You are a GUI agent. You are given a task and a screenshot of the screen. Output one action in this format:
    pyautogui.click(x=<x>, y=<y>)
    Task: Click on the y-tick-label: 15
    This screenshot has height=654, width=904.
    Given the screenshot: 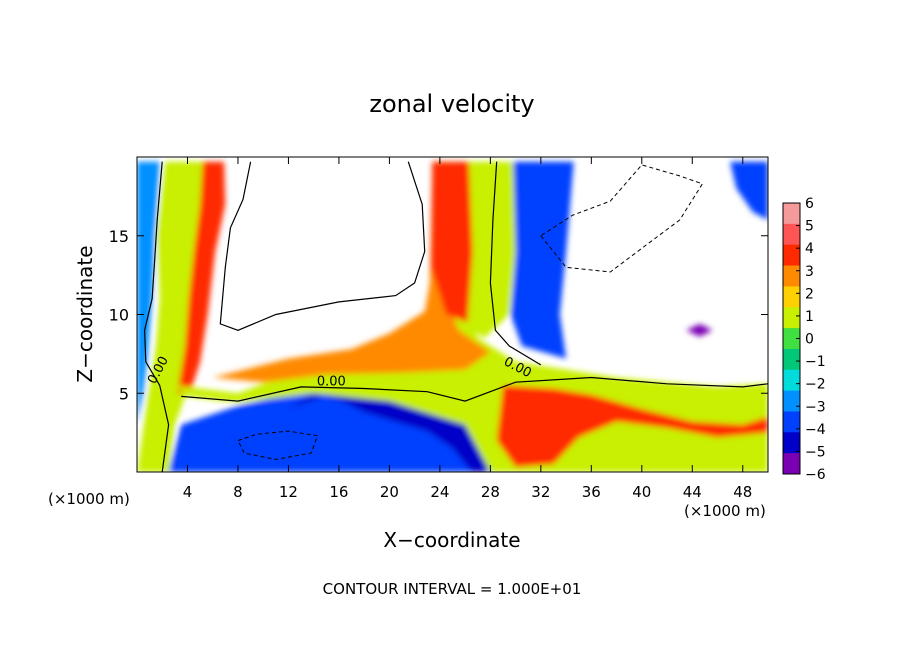 What is the action you would take?
    pyautogui.click(x=119, y=236)
    